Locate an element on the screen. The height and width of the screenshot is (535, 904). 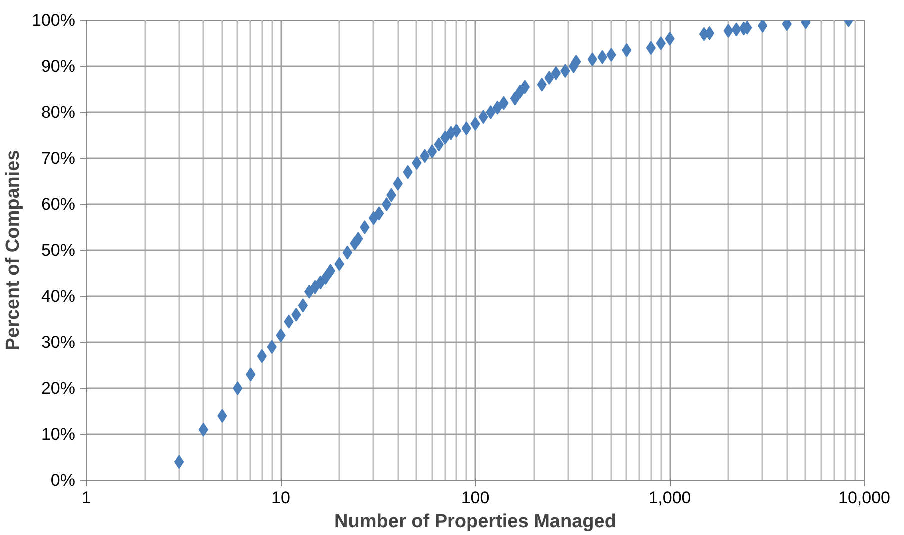
y-tick-label: 80% is located at coordinates (58, 112).